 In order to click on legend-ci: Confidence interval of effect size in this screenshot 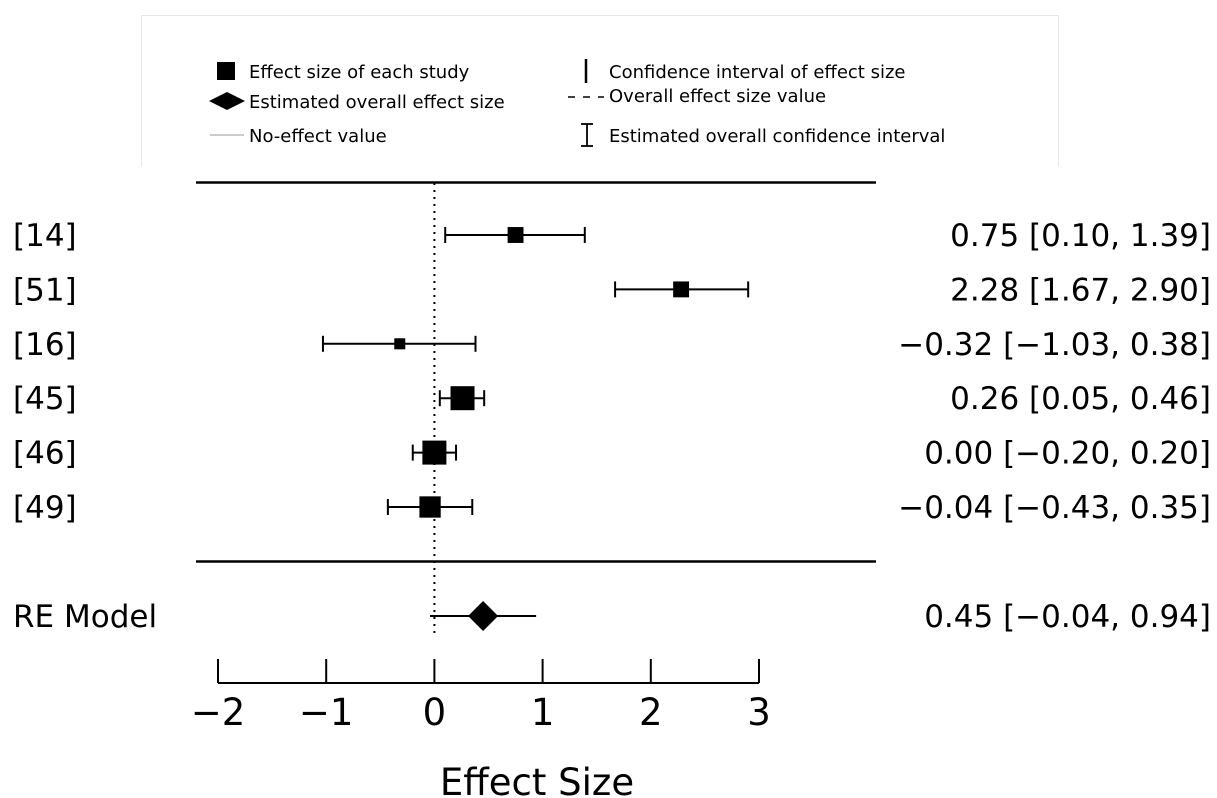, I will do `click(757, 72)`.